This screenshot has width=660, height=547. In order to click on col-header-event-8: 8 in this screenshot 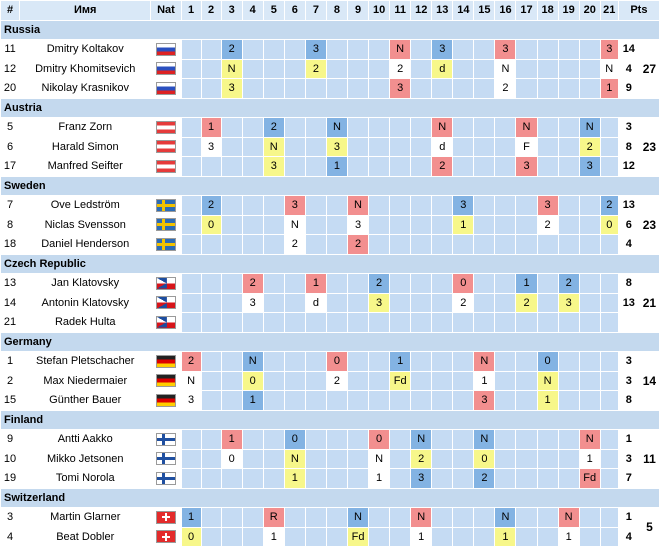, I will do `click(336, 10)`.